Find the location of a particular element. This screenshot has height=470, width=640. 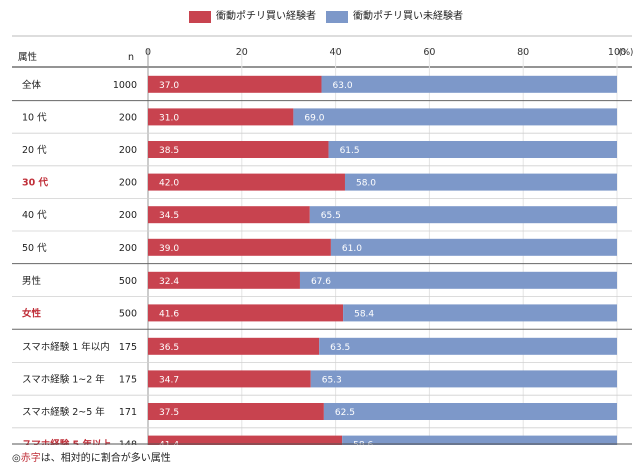

data-label: 37.0 is located at coordinates (169, 86).